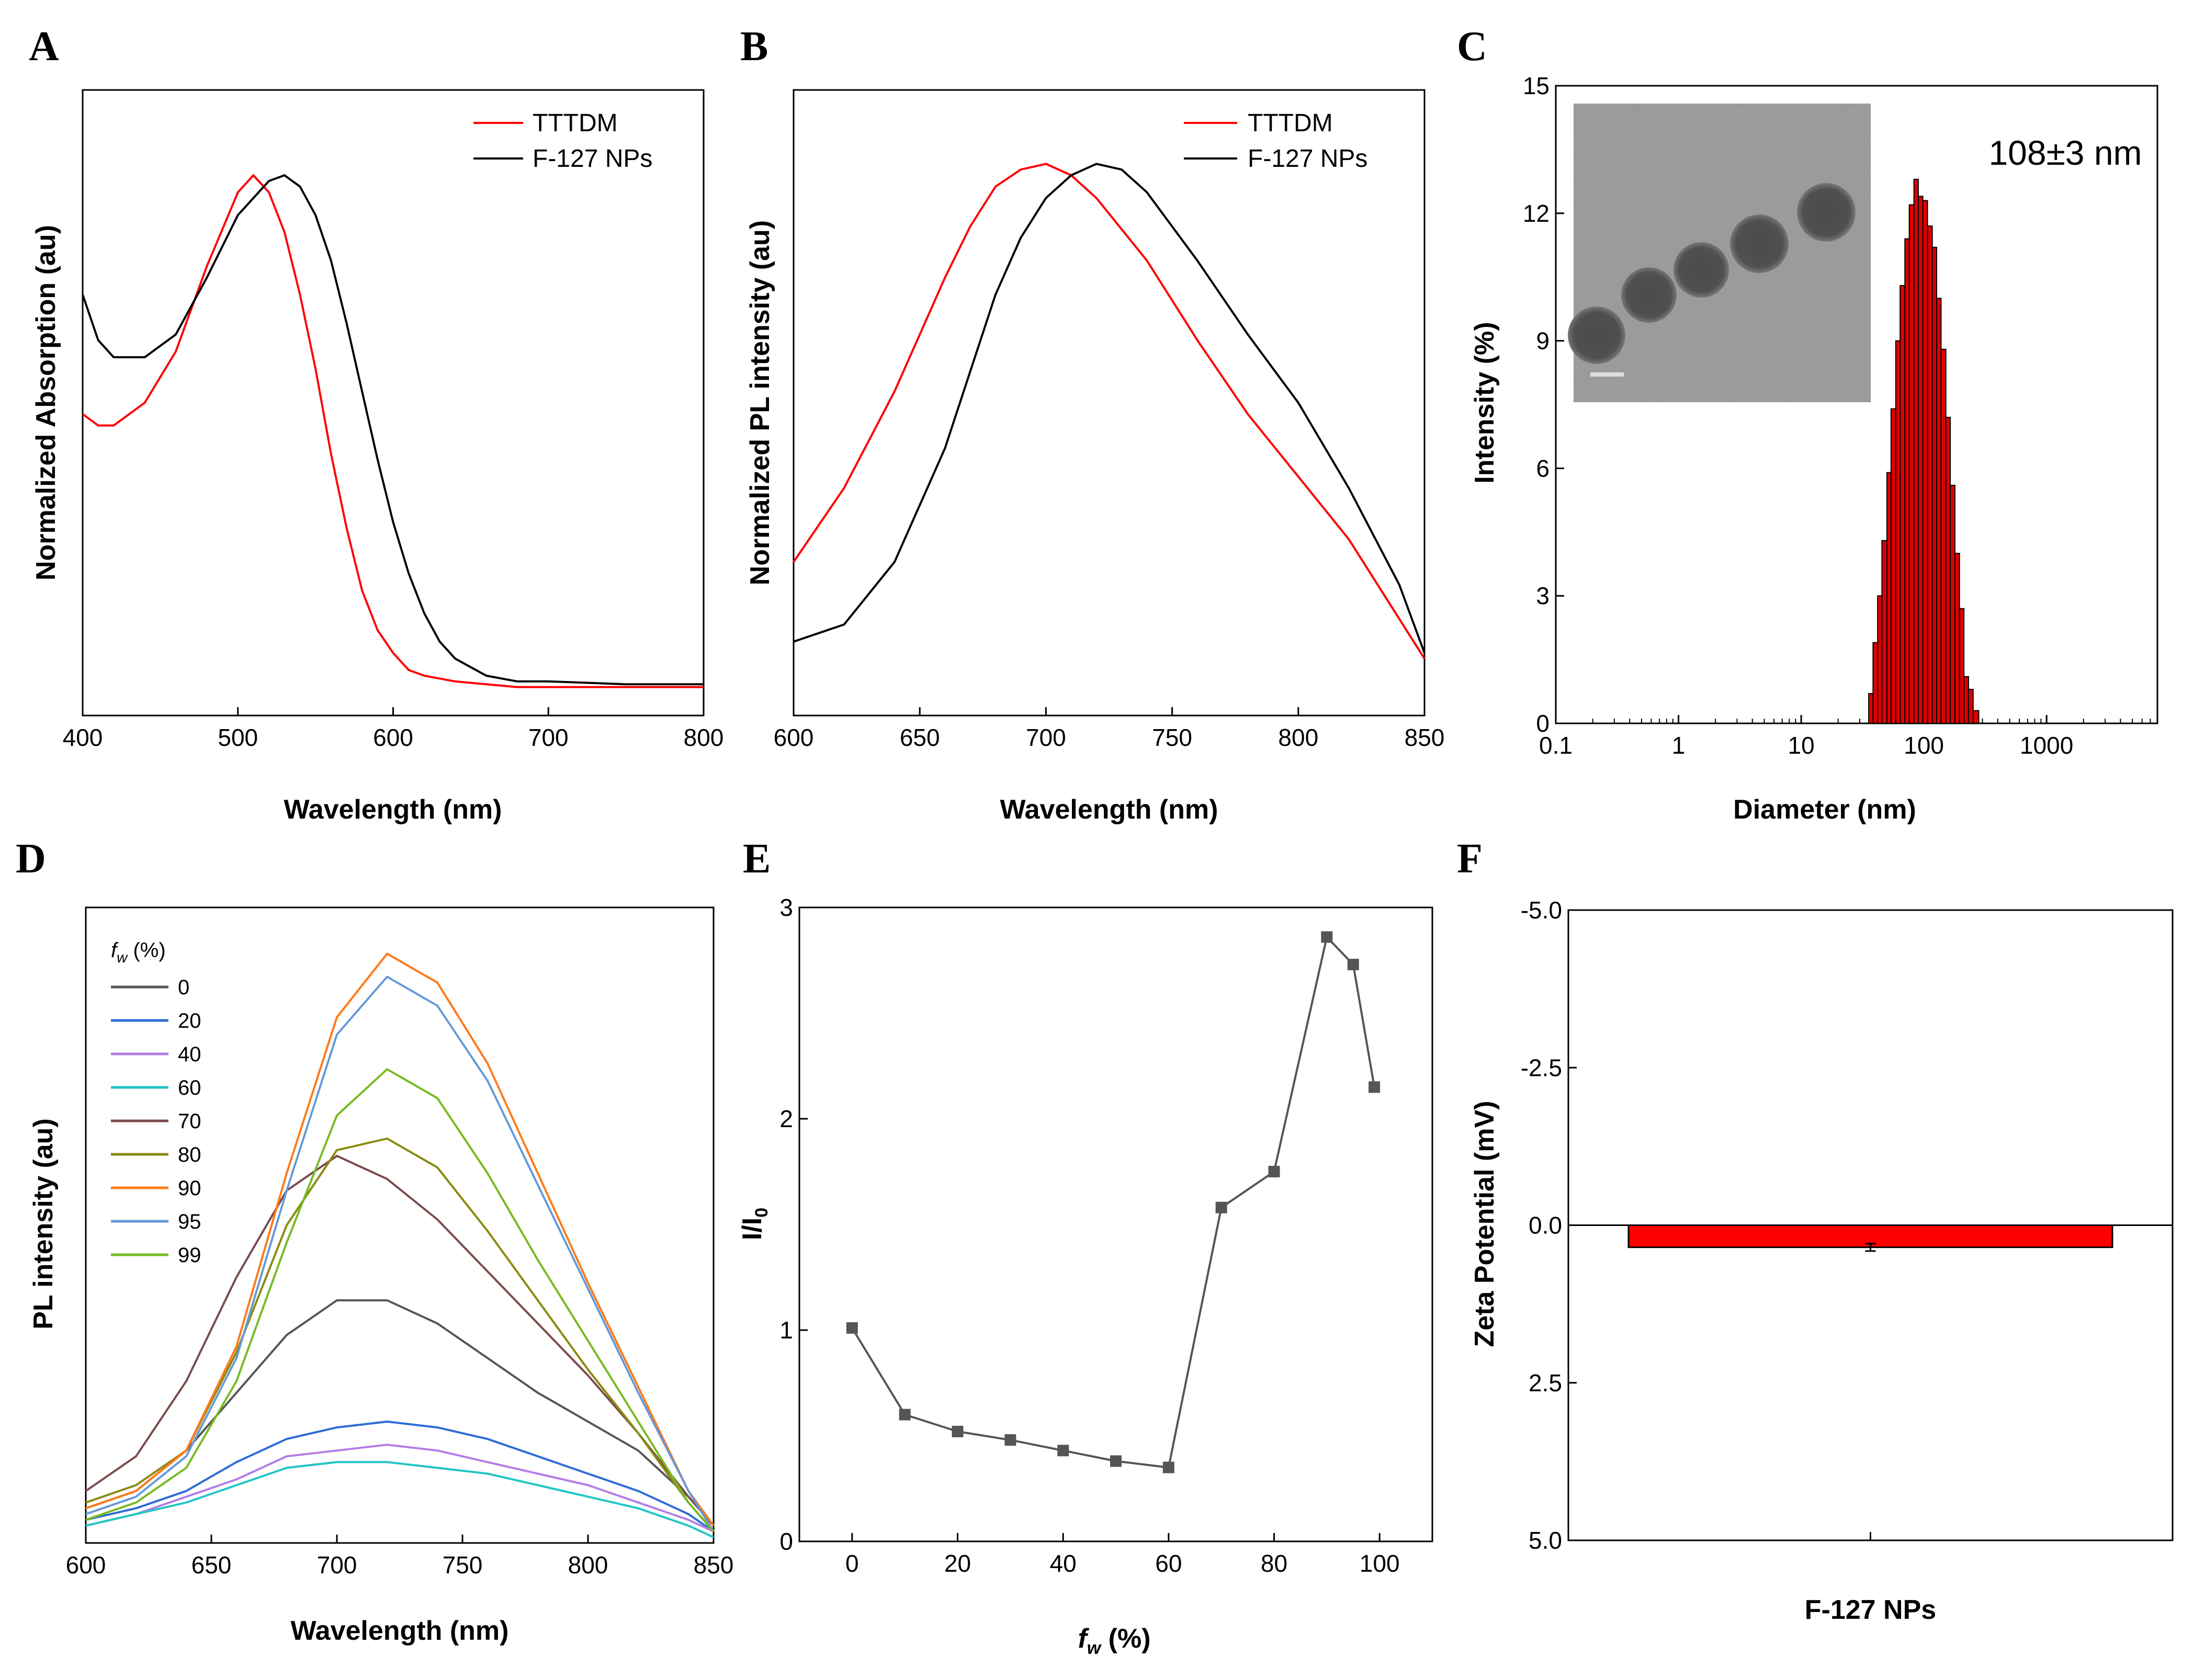 This screenshot has width=2205, height=1680. Describe the element at coordinates (393, 737) in the screenshot. I see `x-tick-label-a: 600` at that location.